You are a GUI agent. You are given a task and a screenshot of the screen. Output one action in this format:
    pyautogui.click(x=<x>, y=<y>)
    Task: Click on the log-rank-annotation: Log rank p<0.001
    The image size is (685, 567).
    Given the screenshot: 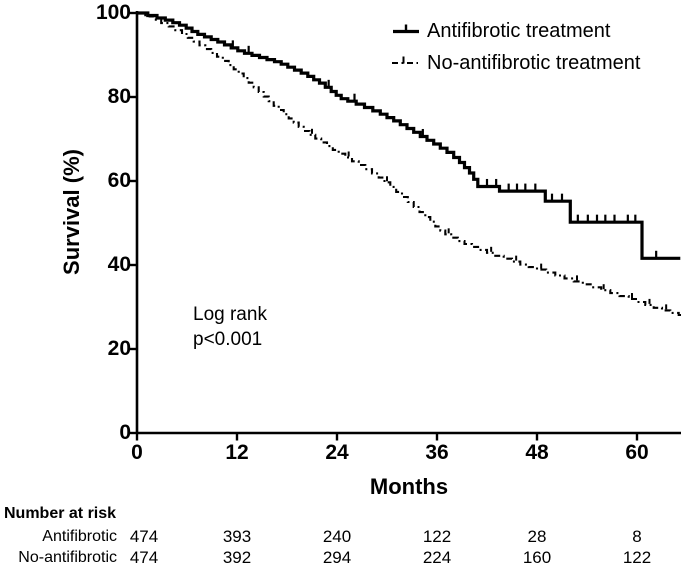 What is the action you would take?
    pyautogui.click(x=230, y=327)
    